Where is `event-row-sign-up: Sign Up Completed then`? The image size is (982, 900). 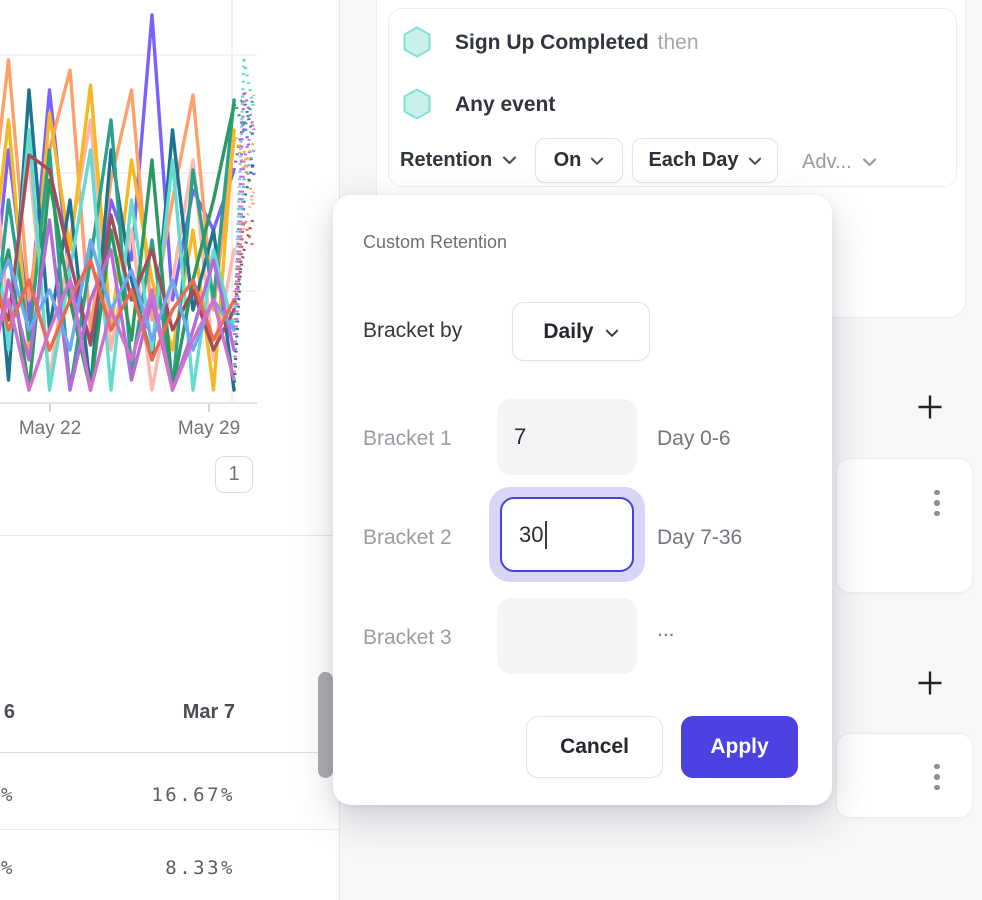 event-row-sign-up: Sign Up Completed then is located at coordinates (577, 43).